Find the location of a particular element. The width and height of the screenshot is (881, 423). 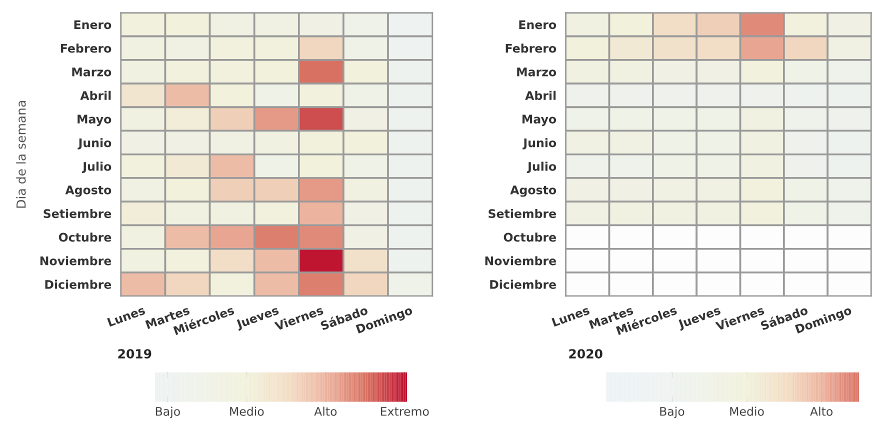

color-bar-title: 2020 is located at coordinates (585, 354).